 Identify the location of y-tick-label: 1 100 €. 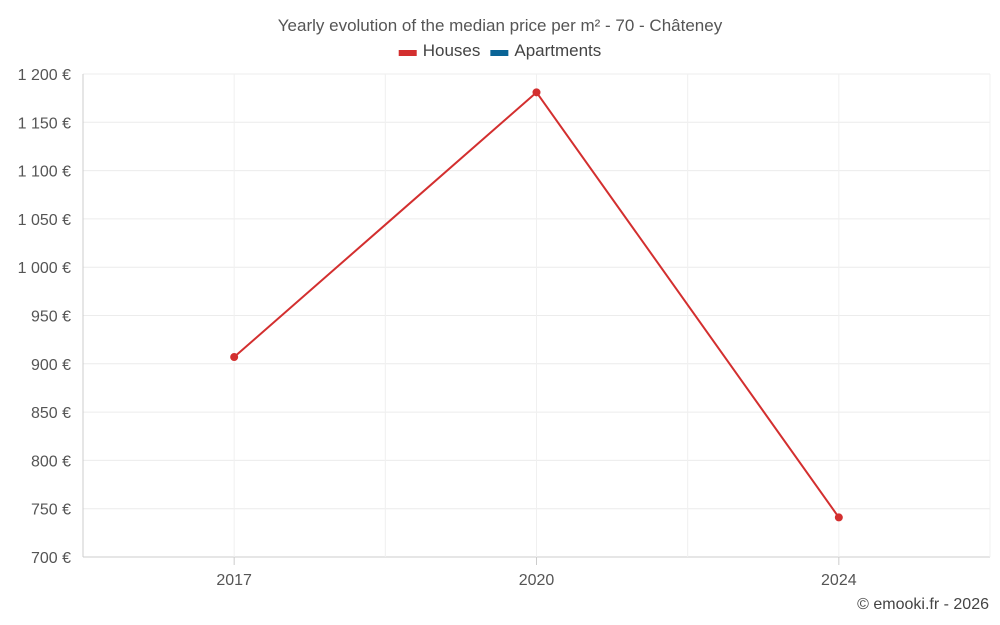
(44, 172).